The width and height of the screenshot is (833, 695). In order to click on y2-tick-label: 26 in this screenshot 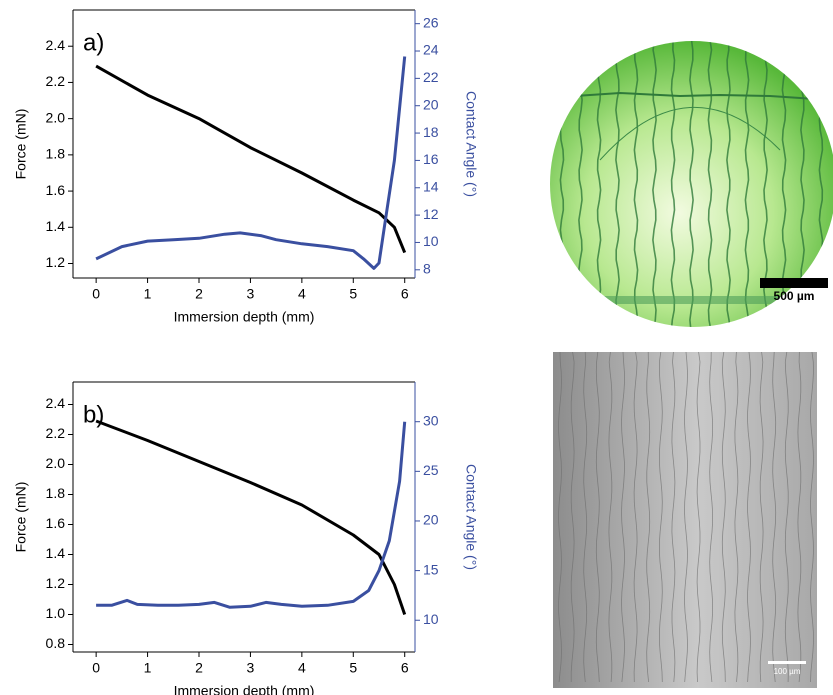, I will do `click(431, 22)`.